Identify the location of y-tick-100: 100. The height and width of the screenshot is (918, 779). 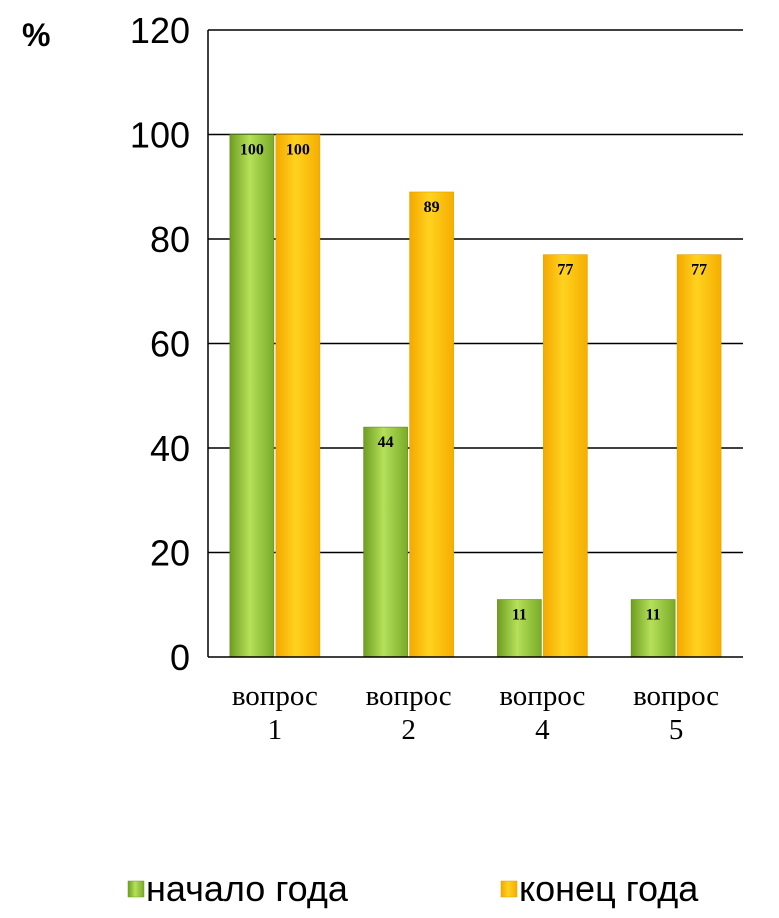
(160, 135).